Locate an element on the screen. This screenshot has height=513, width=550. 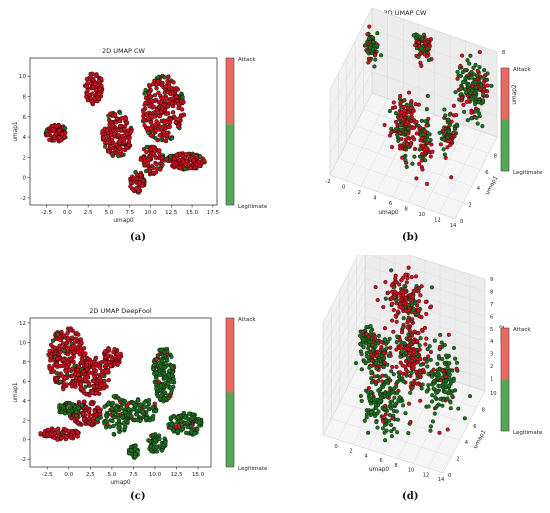
chart-d-colorbar-attack is located at coordinates (505, 354).